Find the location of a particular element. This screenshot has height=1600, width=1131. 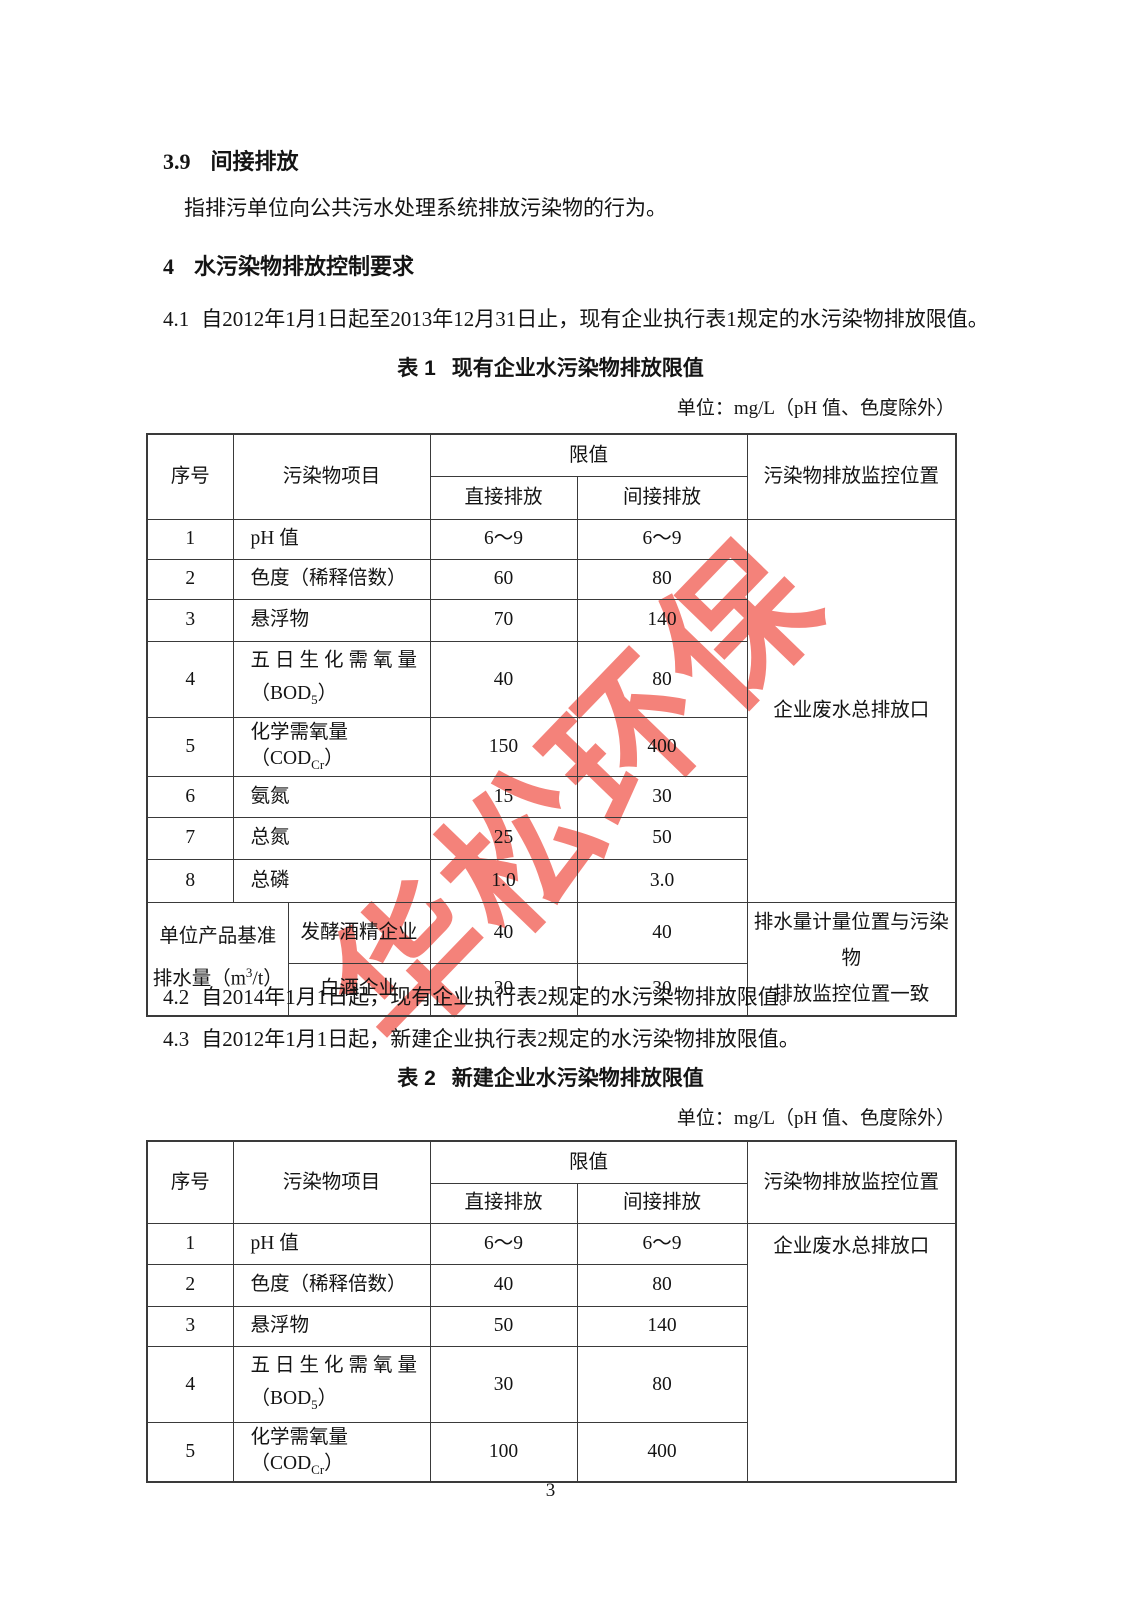

table2-header-limit: 限值 is located at coordinates (588, 1162).